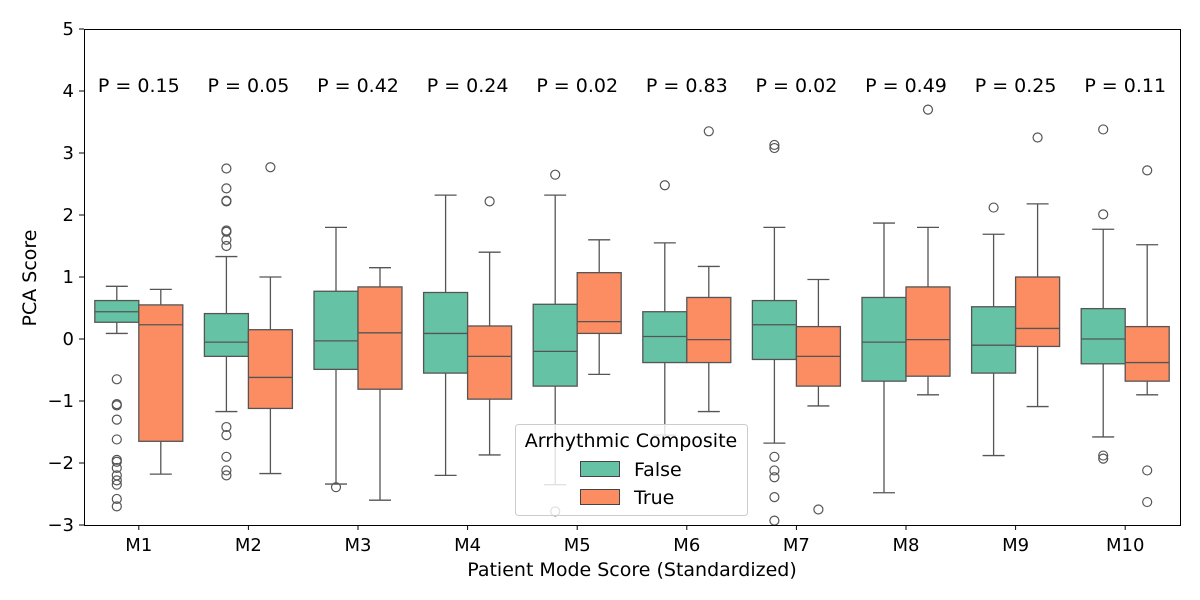  I want to click on box-m1-false, so click(117, 398).